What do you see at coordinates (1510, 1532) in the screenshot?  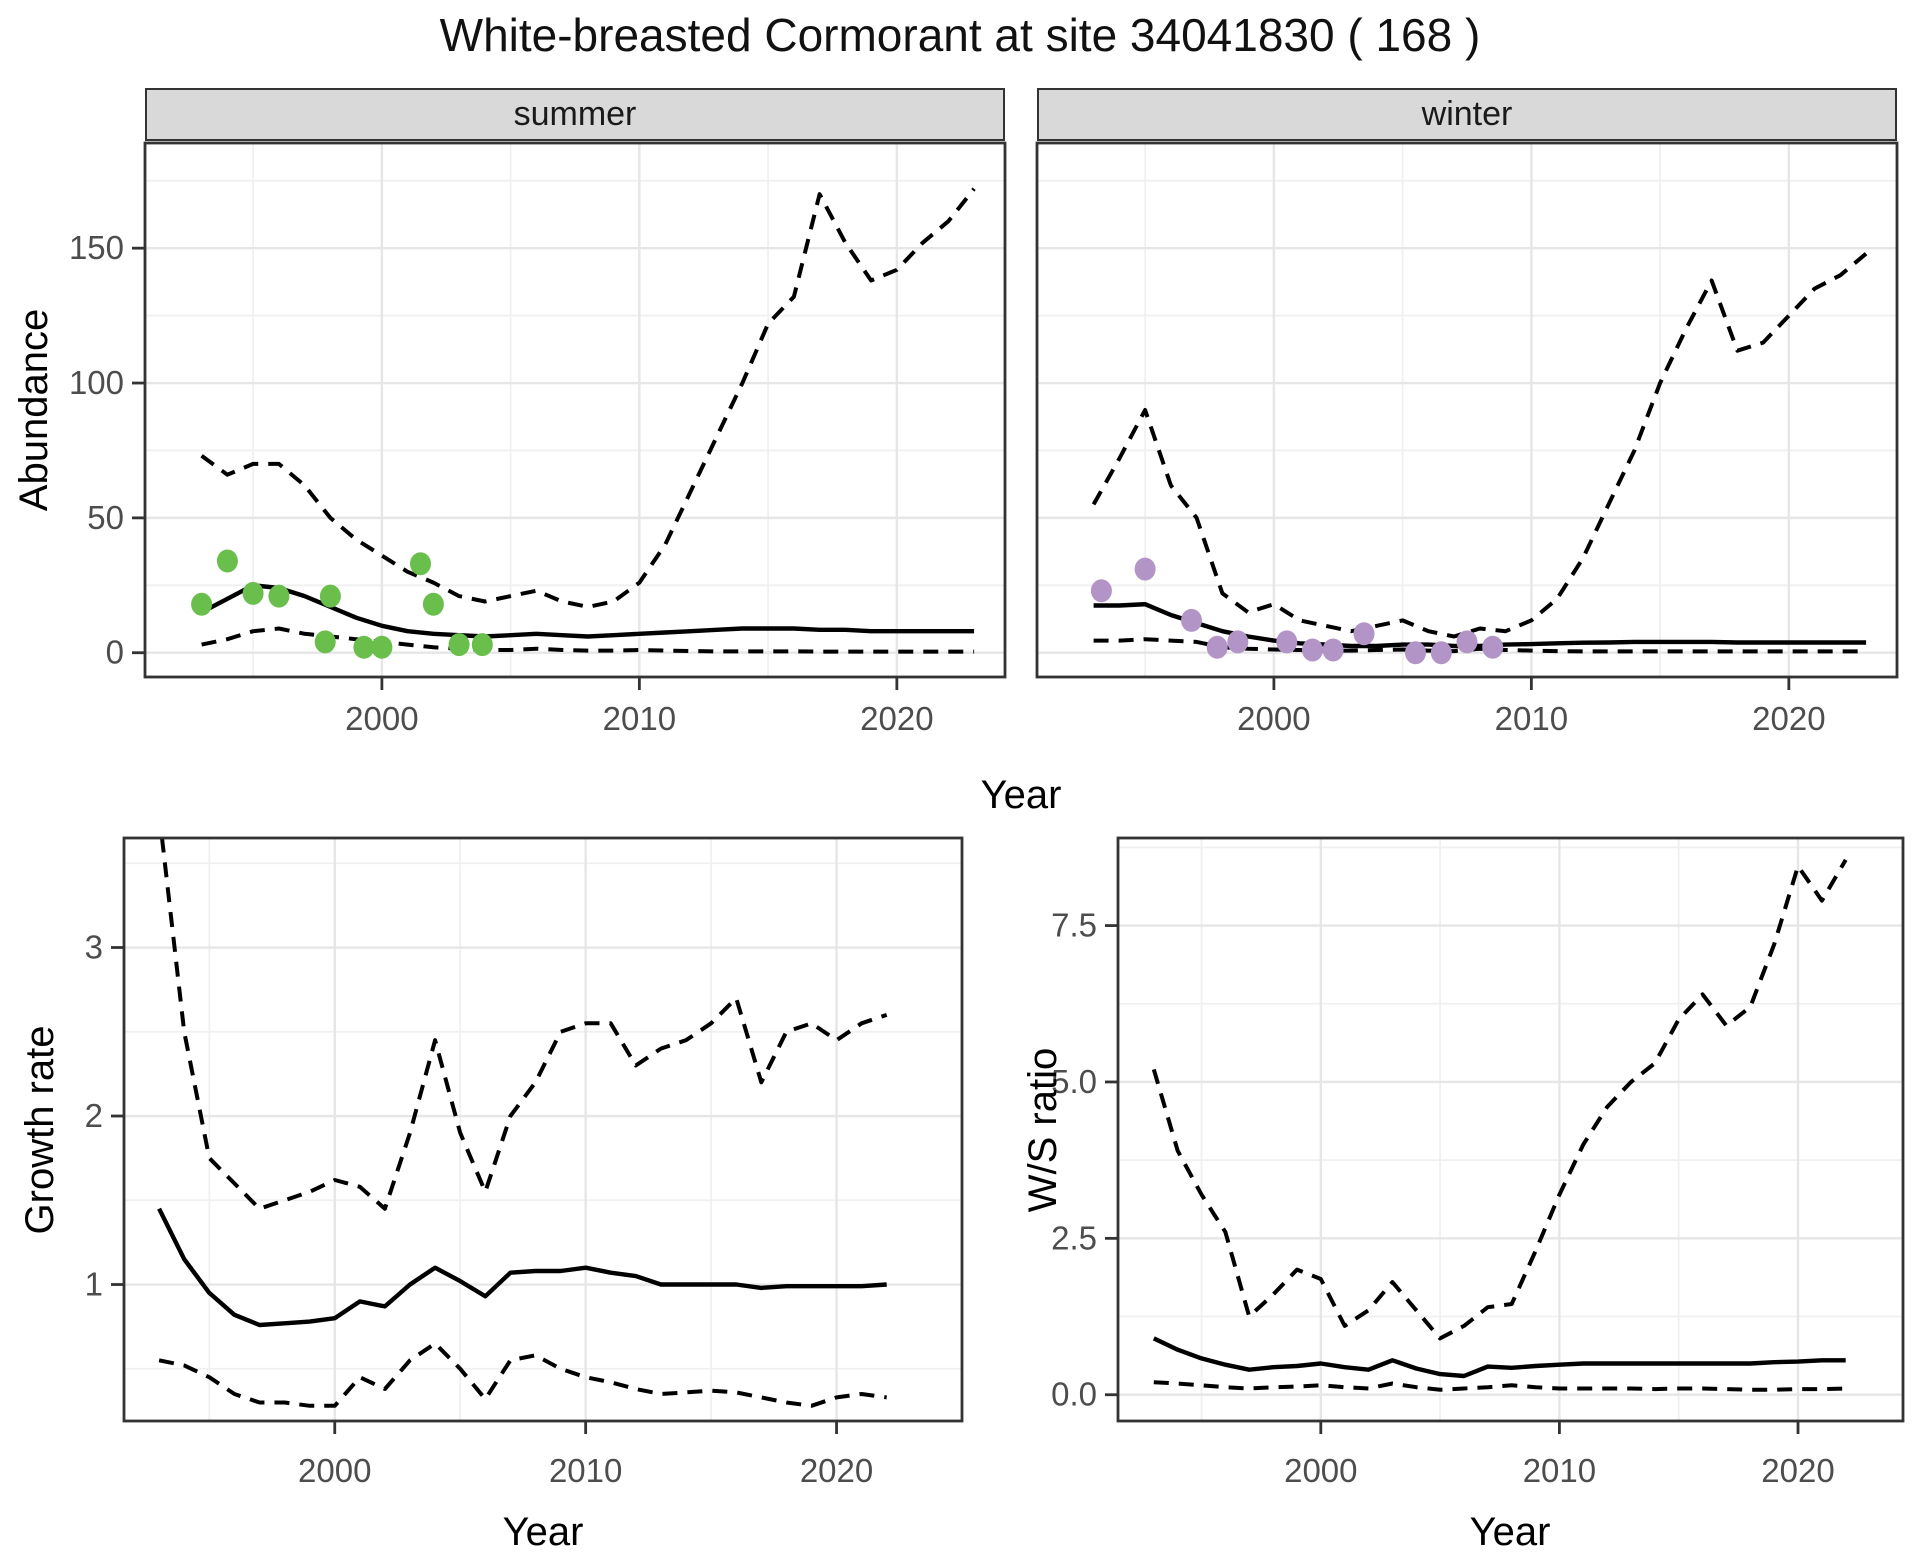 I see `x-axis-label-year-ws: Year` at bounding box center [1510, 1532].